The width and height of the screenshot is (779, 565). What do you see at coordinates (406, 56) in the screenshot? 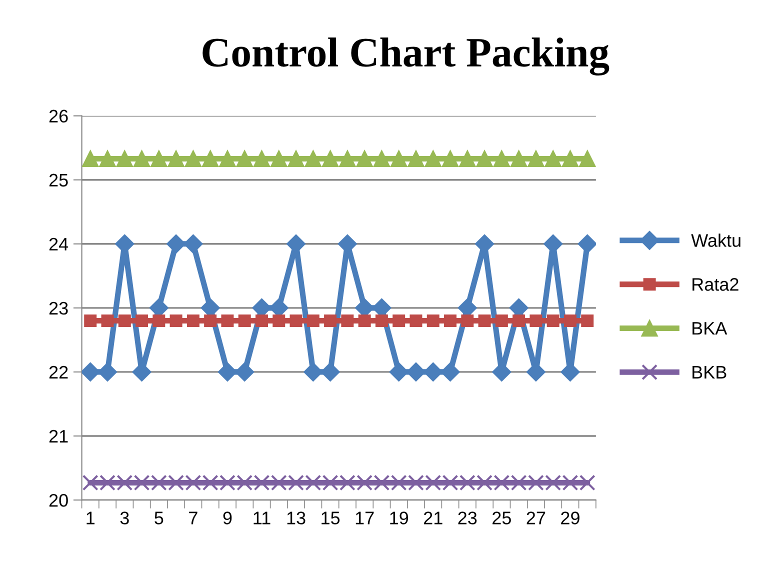
I see `chart-title: Control Chart Packing` at bounding box center [406, 56].